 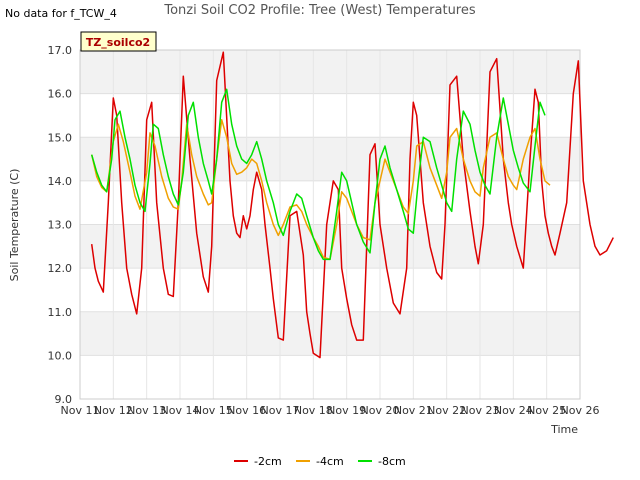 I want to click on tz-legend-box: TZ_soilco2, so click(x=118, y=41).